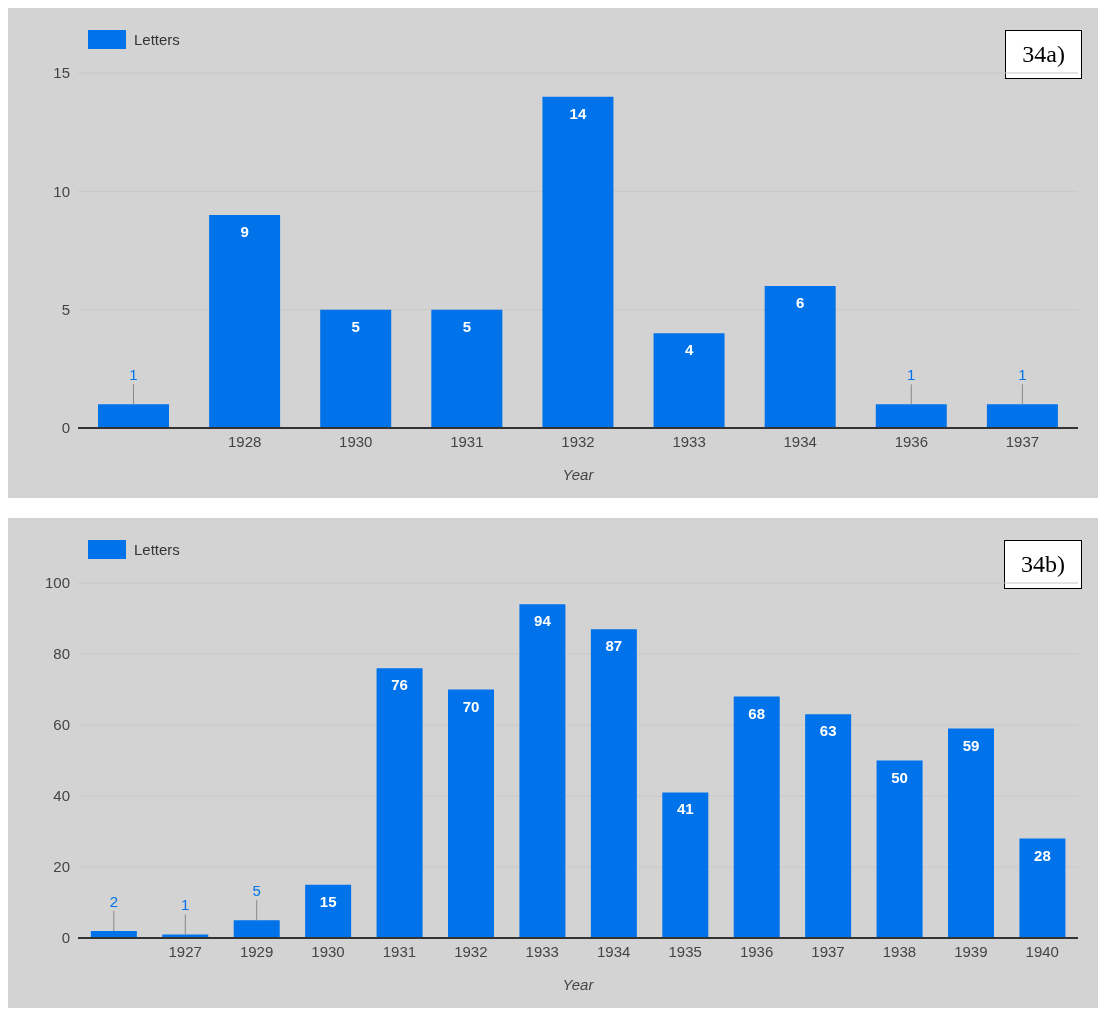 Image resolution: width=1105 pixels, height=1021 pixels. I want to click on y-tick-label: 80, so click(61, 654).